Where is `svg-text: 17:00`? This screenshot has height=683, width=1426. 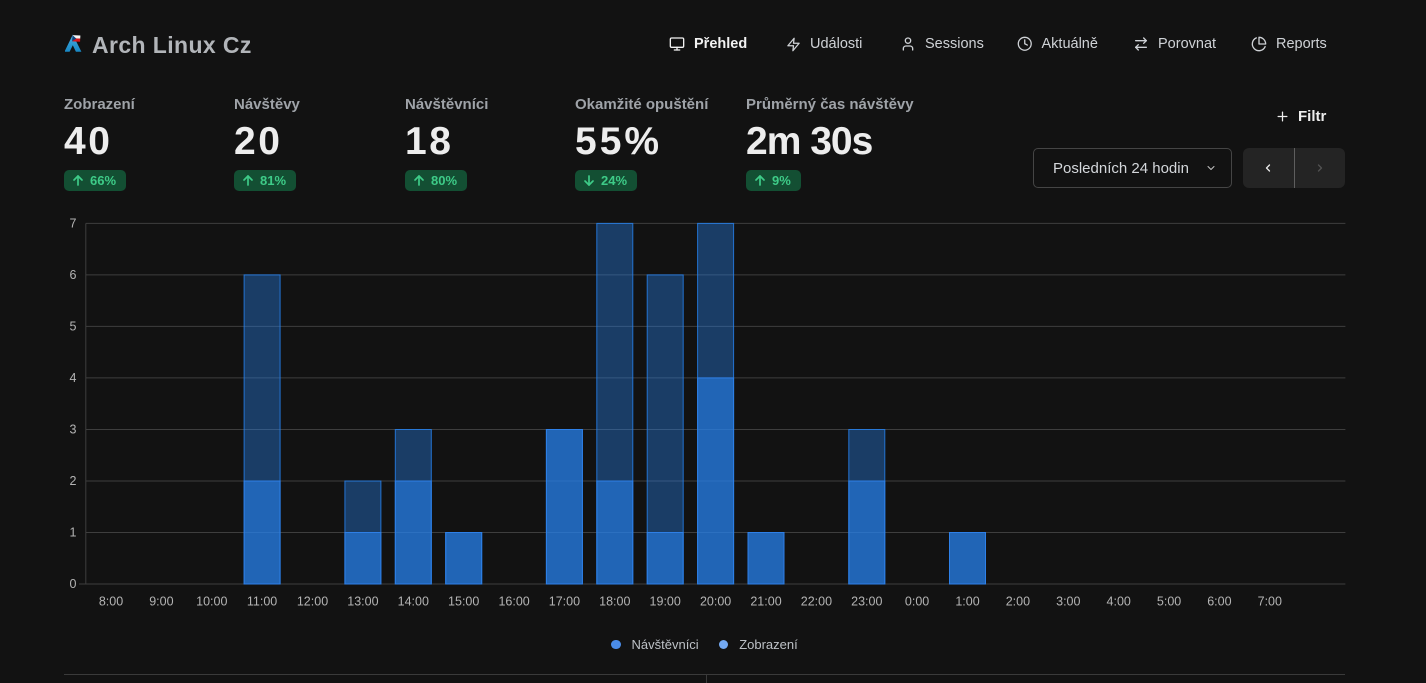 svg-text: 17:00 is located at coordinates (564, 602).